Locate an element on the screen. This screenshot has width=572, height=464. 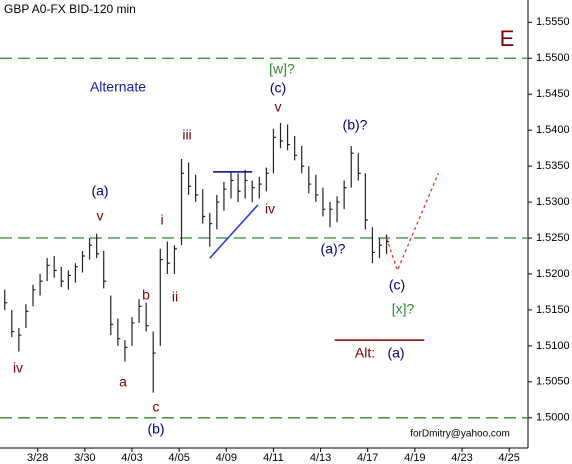
wave-label: Alt: is located at coordinates (365, 353).